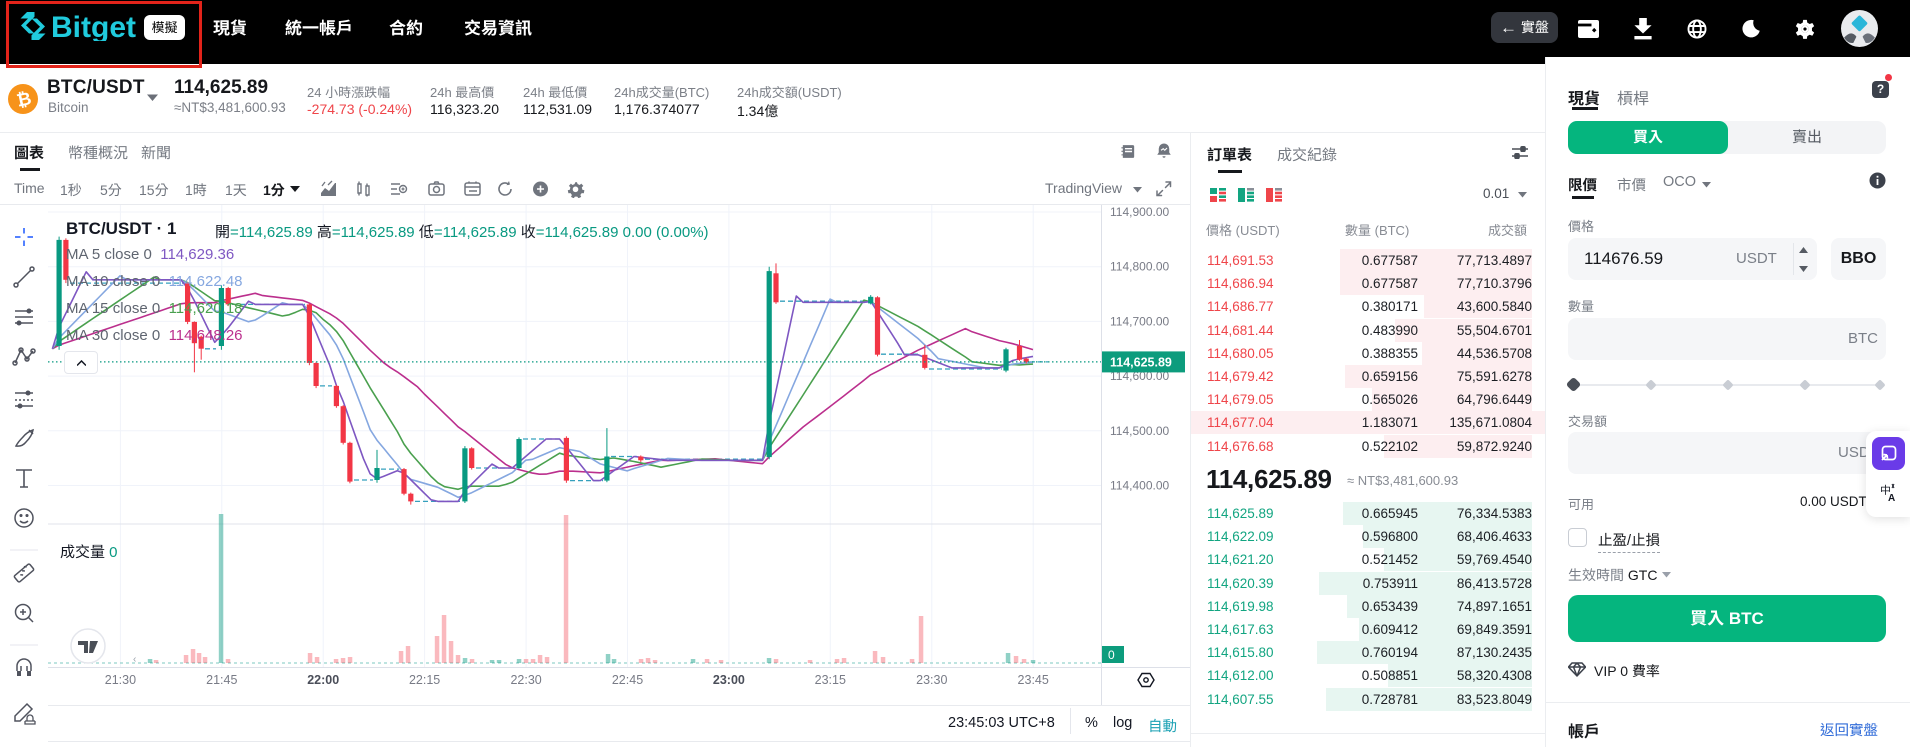 Image resolution: width=1910 pixels, height=747 pixels. What do you see at coordinates (424, 680) in the screenshot?
I see `svg-text: 22:15` at bounding box center [424, 680].